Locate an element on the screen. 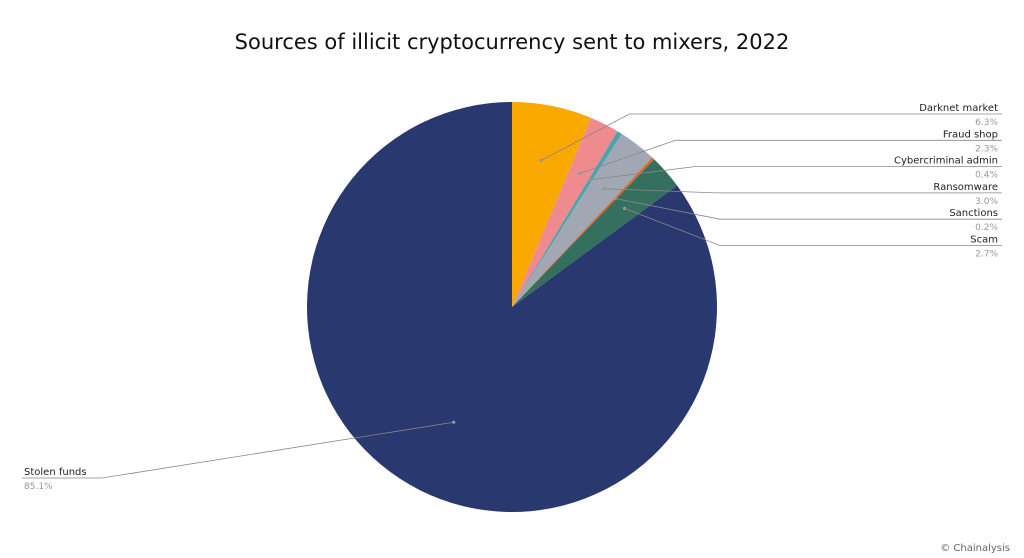 The width and height of the screenshot is (1024, 558). slice-label-sanctions: Sanctions is located at coordinates (973, 213).